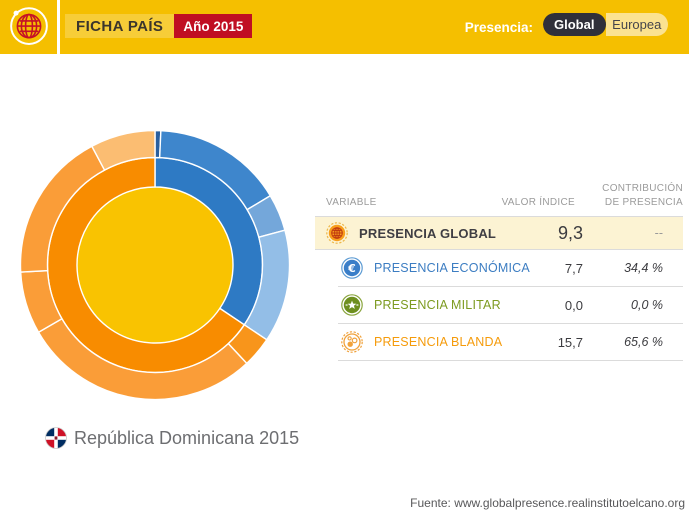  What do you see at coordinates (642, 195) in the screenshot?
I see `column-header-contribution: CONTRIBUCIÓN DE PRESENCIA` at bounding box center [642, 195].